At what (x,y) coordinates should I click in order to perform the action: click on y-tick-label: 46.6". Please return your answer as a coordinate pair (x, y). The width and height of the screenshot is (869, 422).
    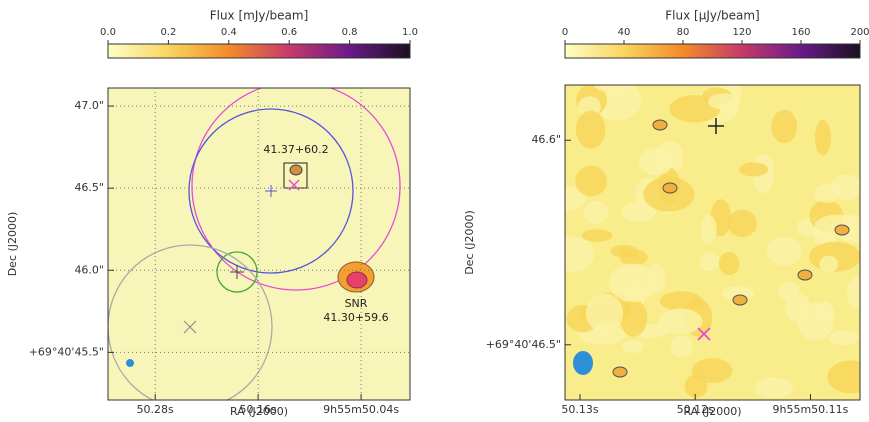
    Looking at the image, I should click on (546, 139).